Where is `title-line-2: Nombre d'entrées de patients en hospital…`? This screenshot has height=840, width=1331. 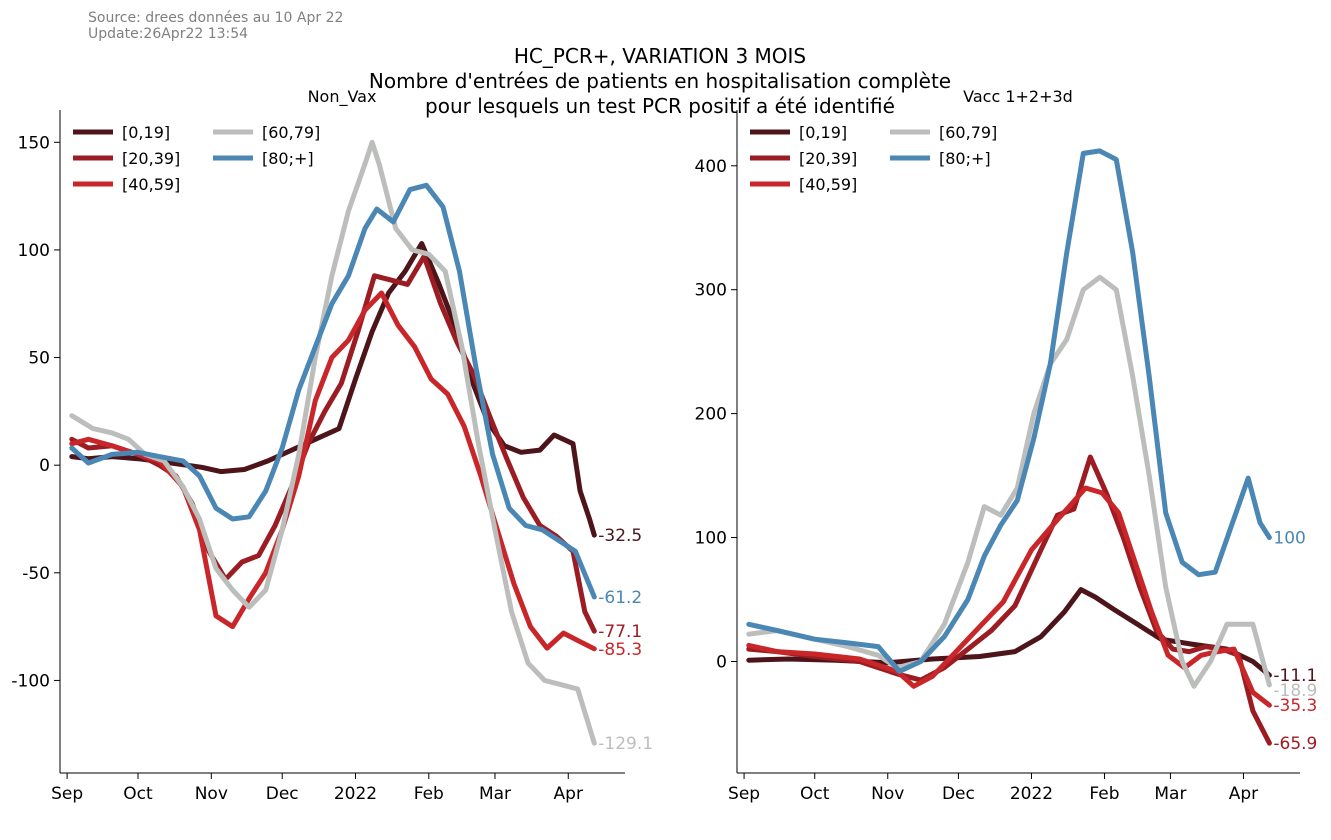
title-line-2: Nombre d'entrées de patients en hospital… is located at coordinates (660, 81).